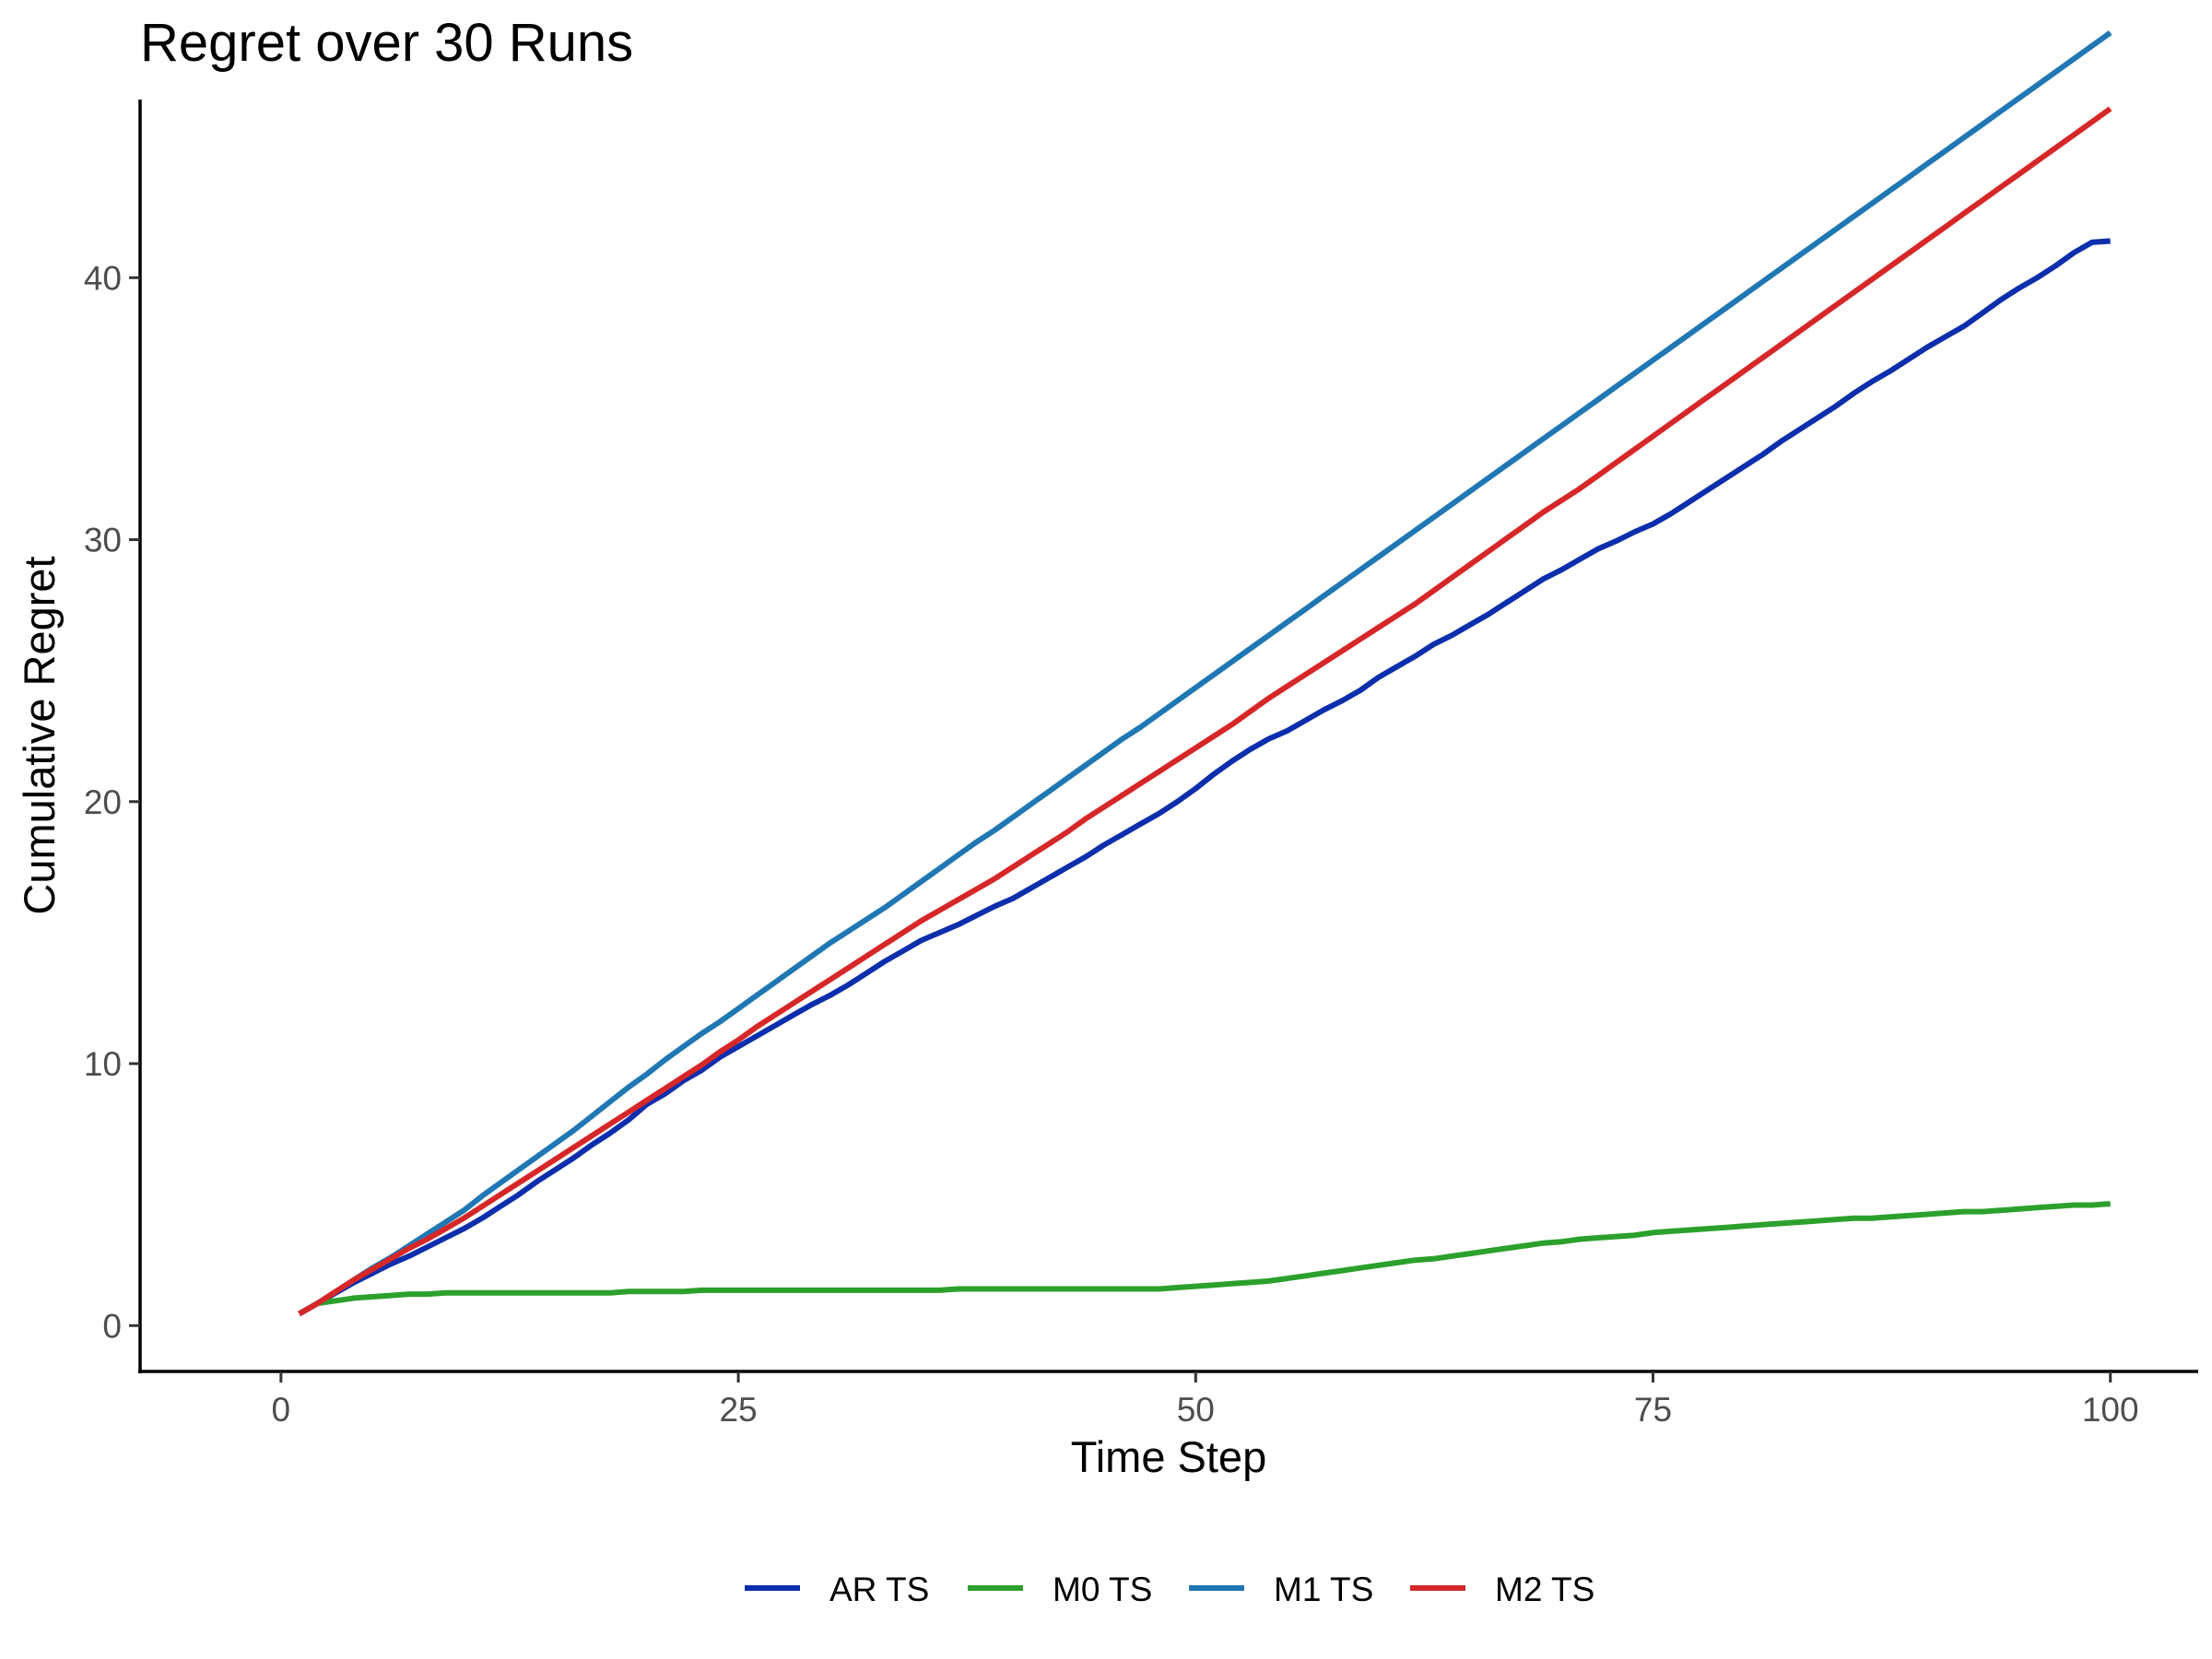  Describe the element at coordinates (281, 1410) in the screenshot. I see `x-tick-label: 0` at that location.